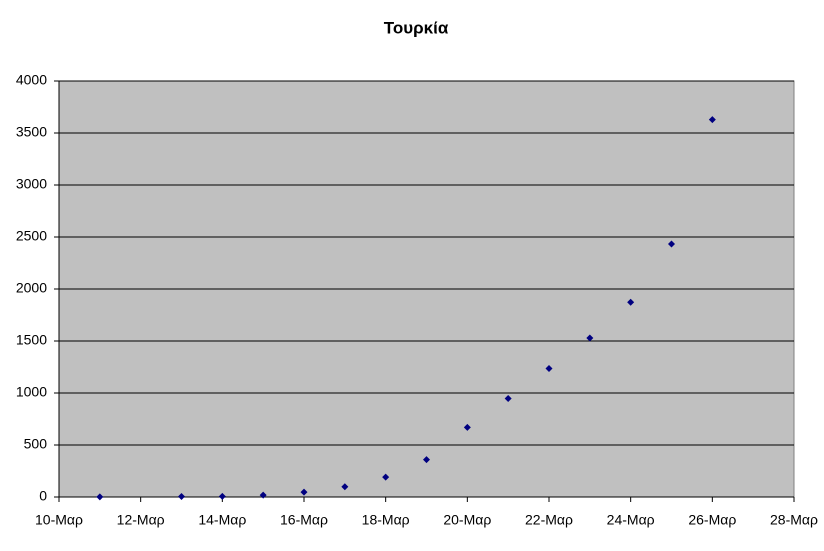  Describe the element at coordinates (31, 236) in the screenshot. I see `y-tick-label: 2500` at that location.